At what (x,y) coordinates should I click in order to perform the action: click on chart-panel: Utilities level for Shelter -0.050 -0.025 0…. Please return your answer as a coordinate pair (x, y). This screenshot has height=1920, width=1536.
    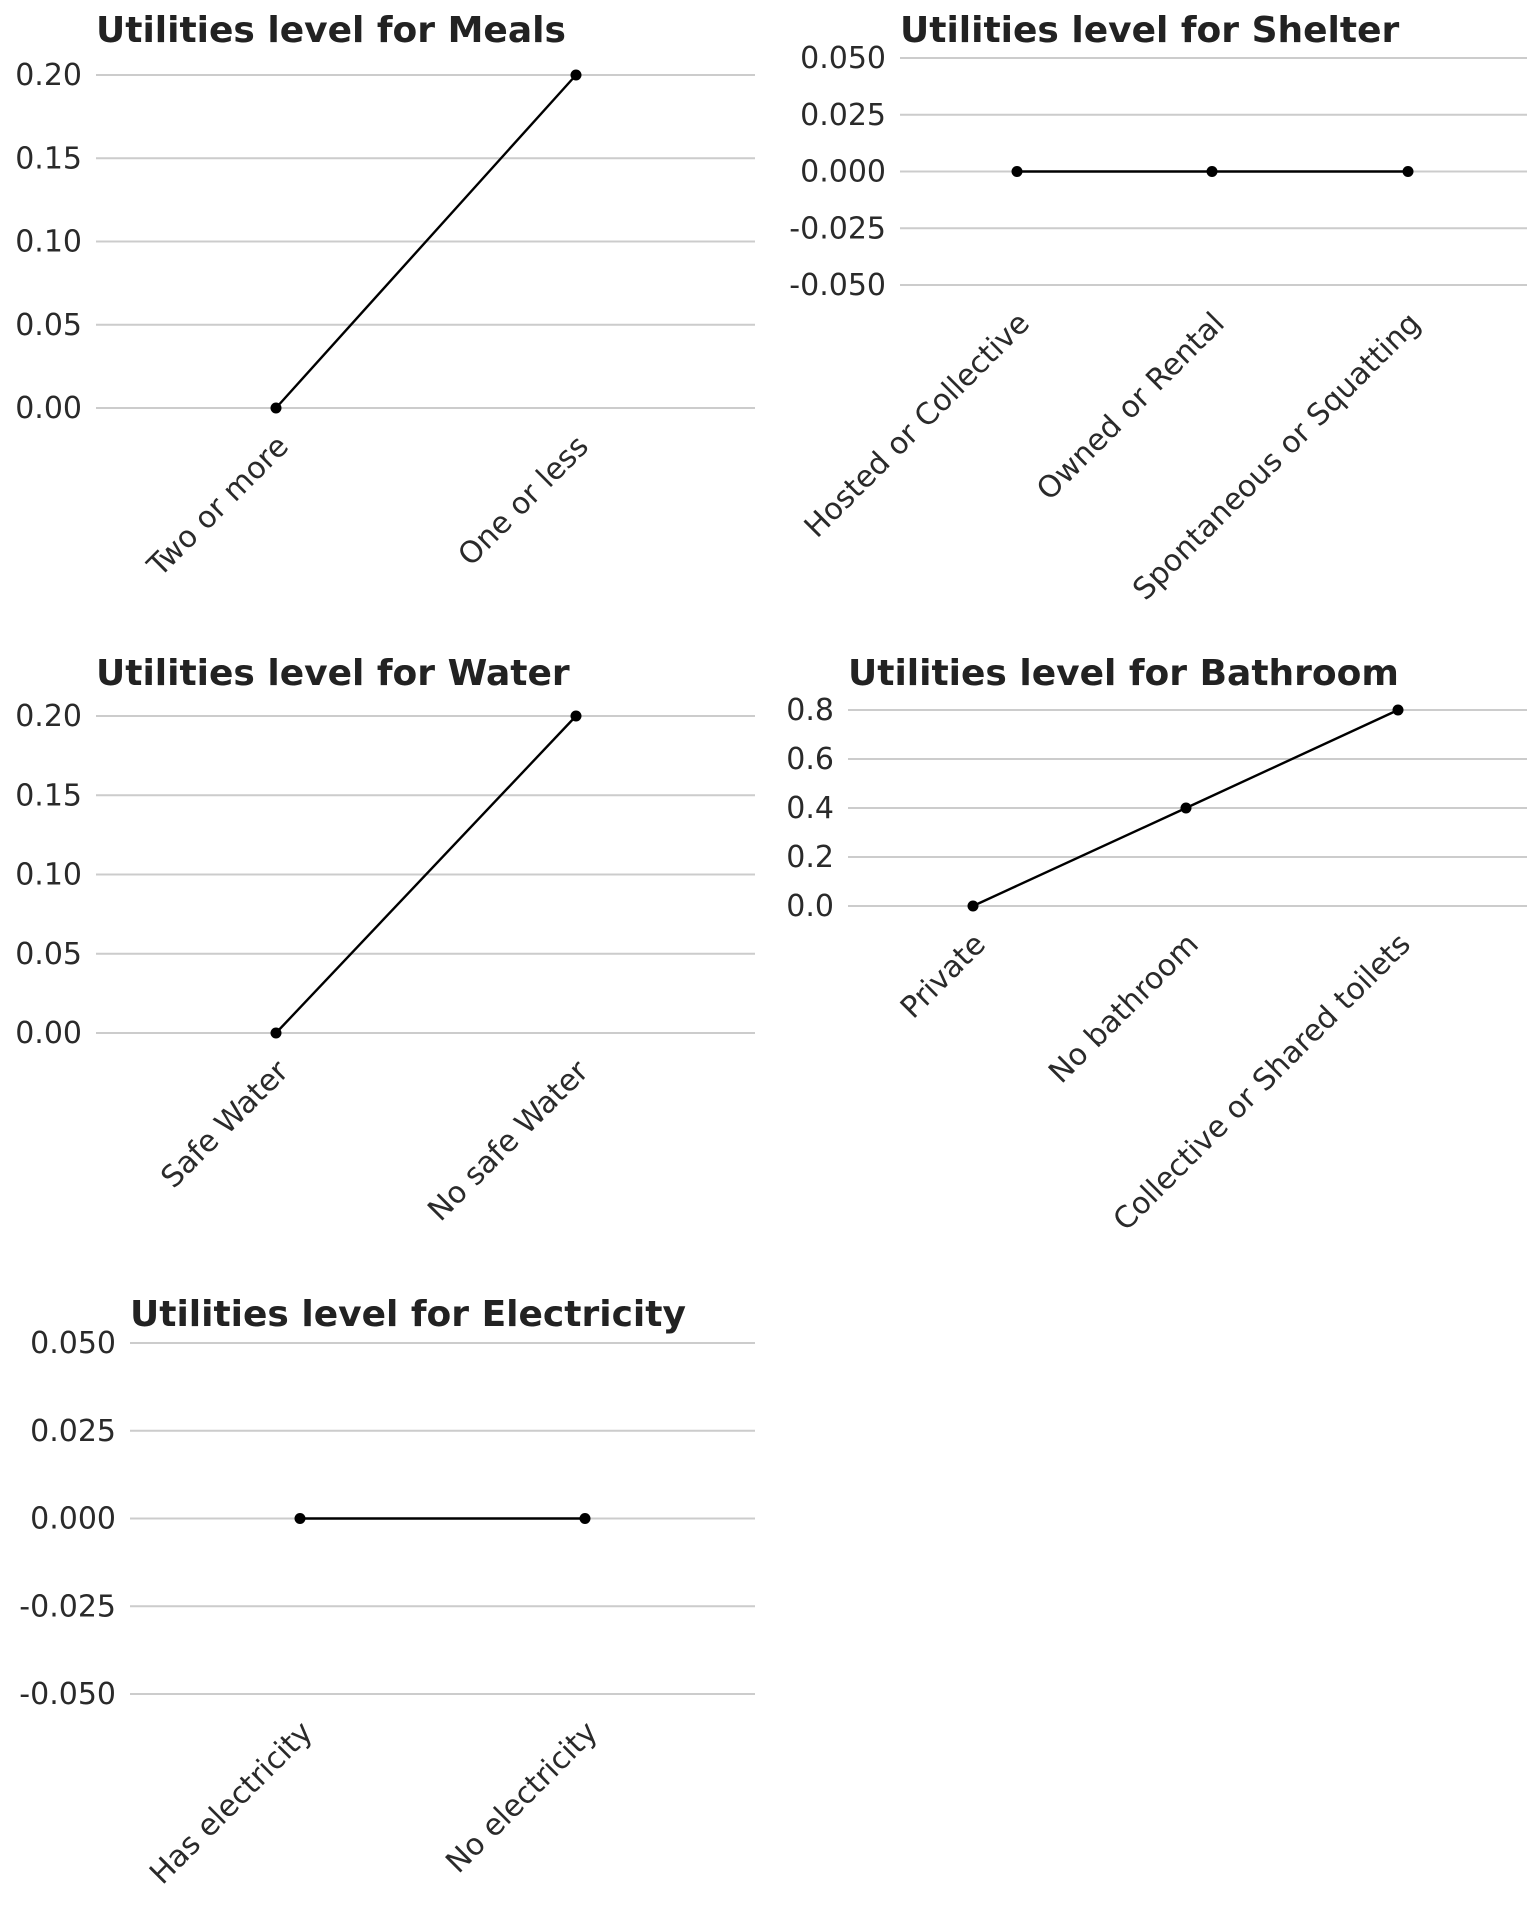
    Looking at the image, I should click on (1158, 308).